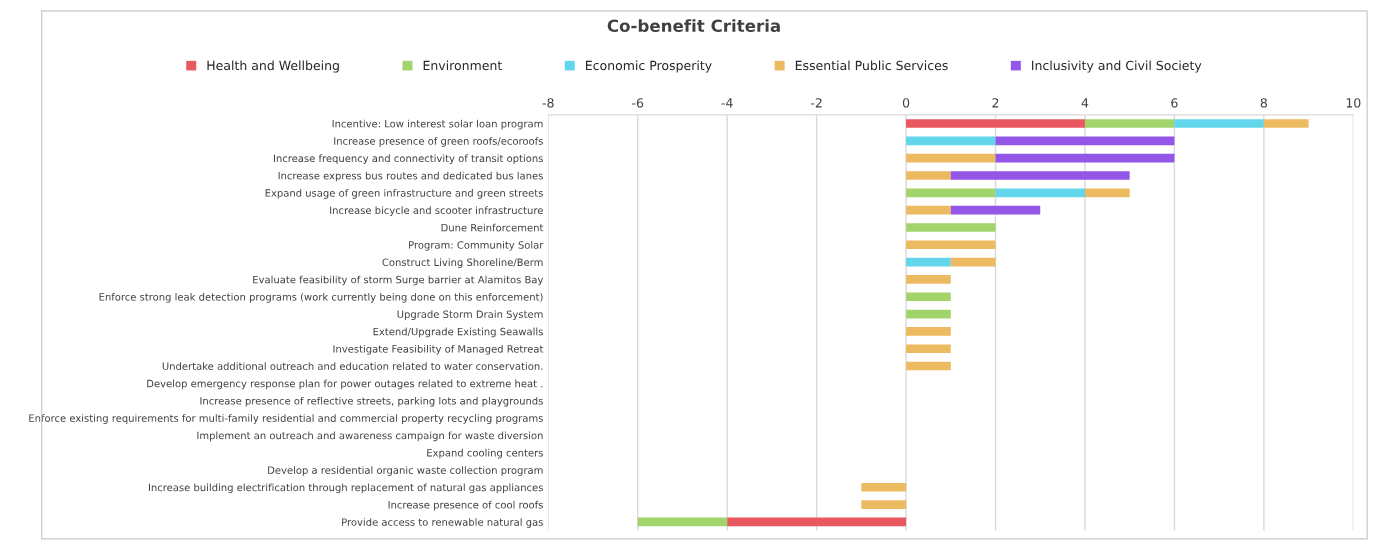  Describe the element at coordinates (816, 103) in the screenshot. I see `x-tick-label: -2` at that location.